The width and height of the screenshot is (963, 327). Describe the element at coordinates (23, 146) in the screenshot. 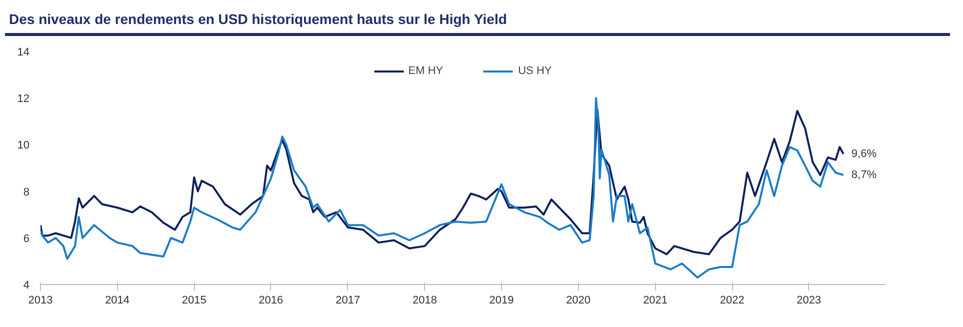

I see `y-tick-label: 10` at that location.